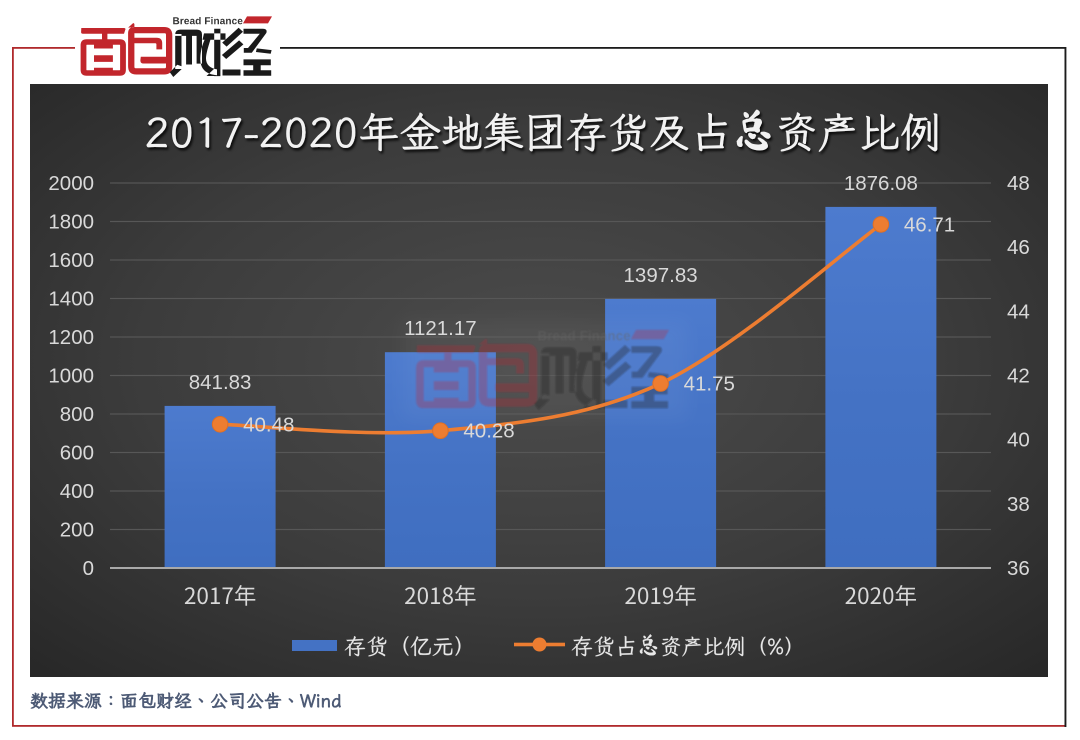 Image resolution: width=1080 pixels, height=740 pixels. What do you see at coordinates (1018, 440) in the screenshot?
I see `svg-text: 40` at bounding box center [1018, 440].